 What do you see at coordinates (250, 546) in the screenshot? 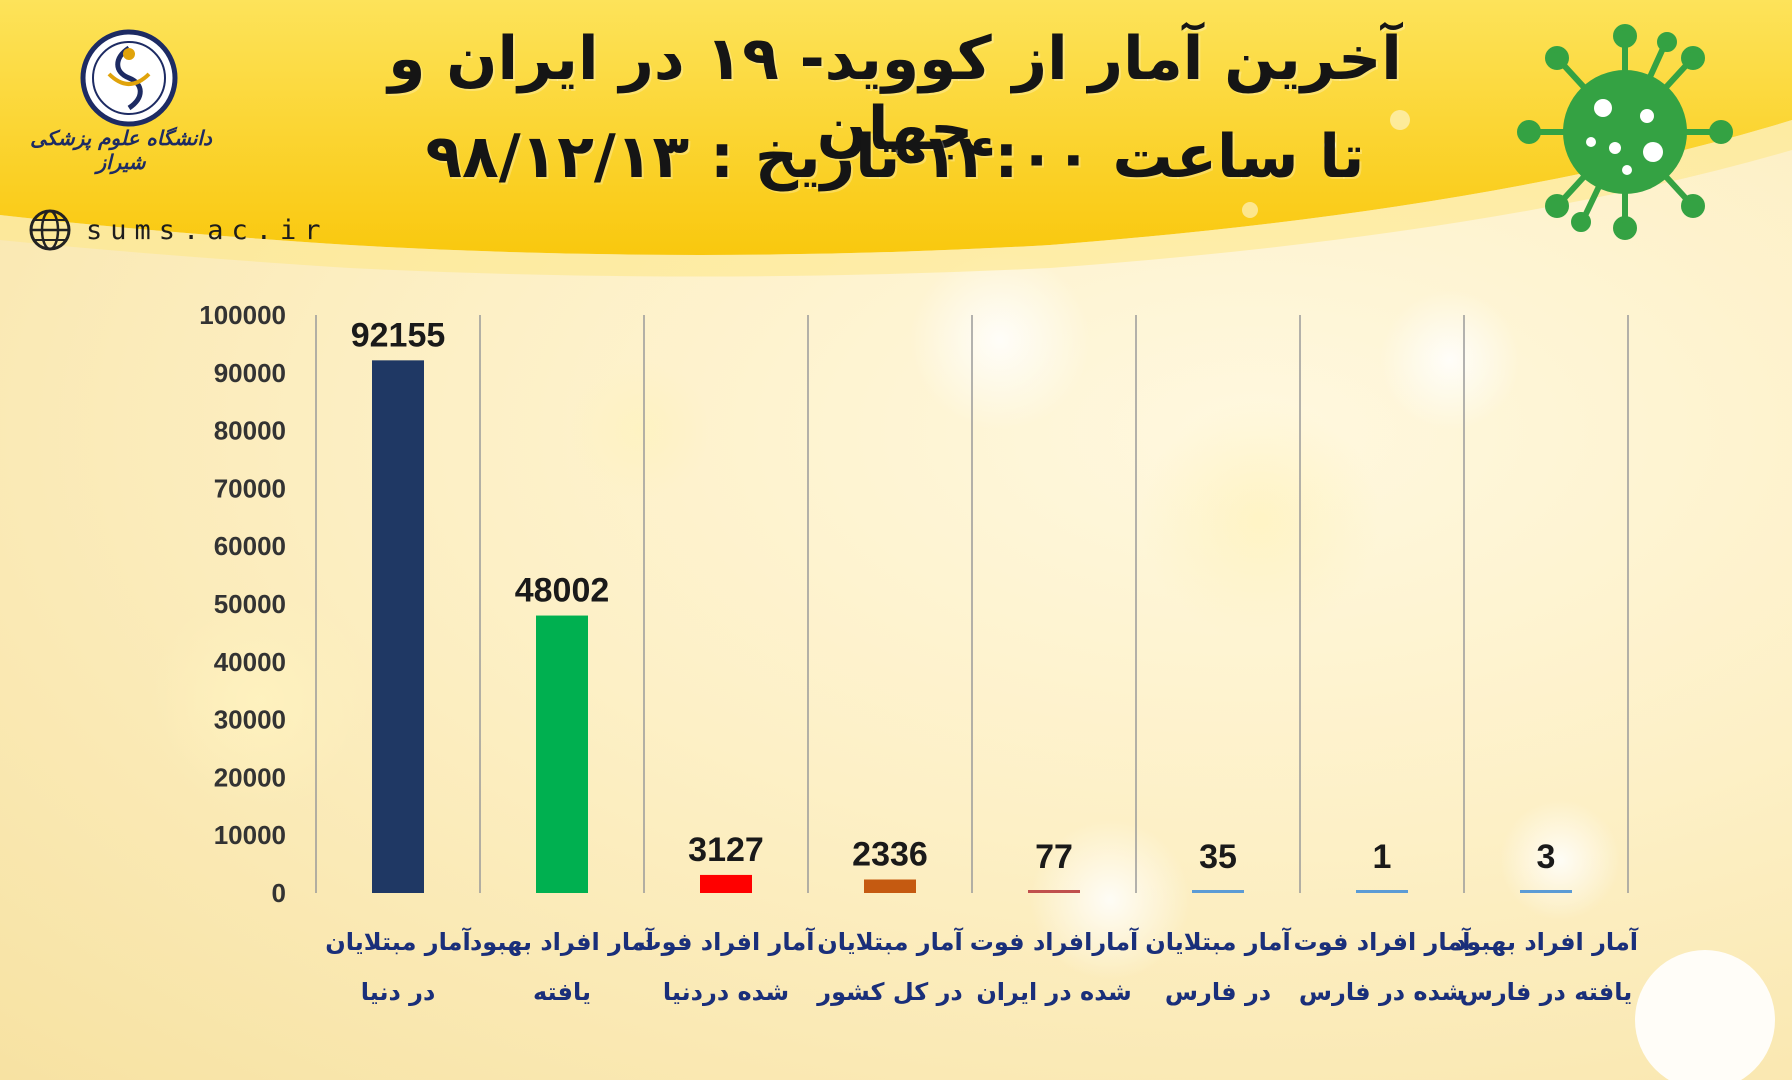
I see `y-tick-label: 60000` at bounding box center [250, 546].